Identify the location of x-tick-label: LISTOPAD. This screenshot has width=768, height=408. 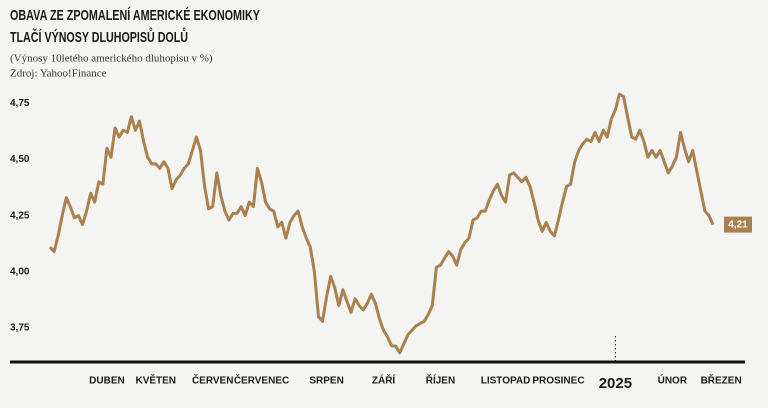
(506, 381).